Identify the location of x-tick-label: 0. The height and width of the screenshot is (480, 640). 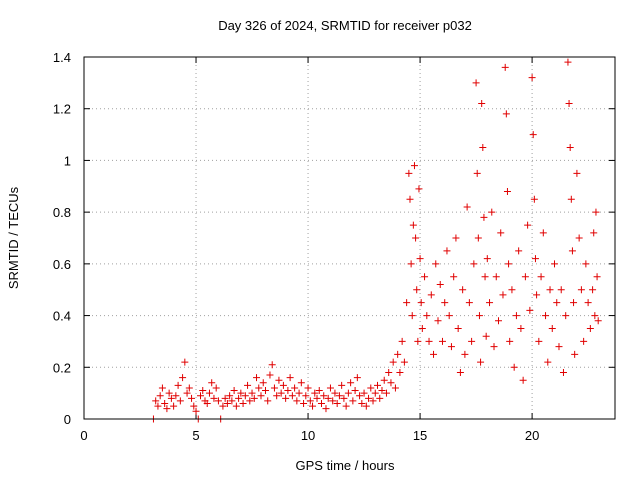
(83, 435).